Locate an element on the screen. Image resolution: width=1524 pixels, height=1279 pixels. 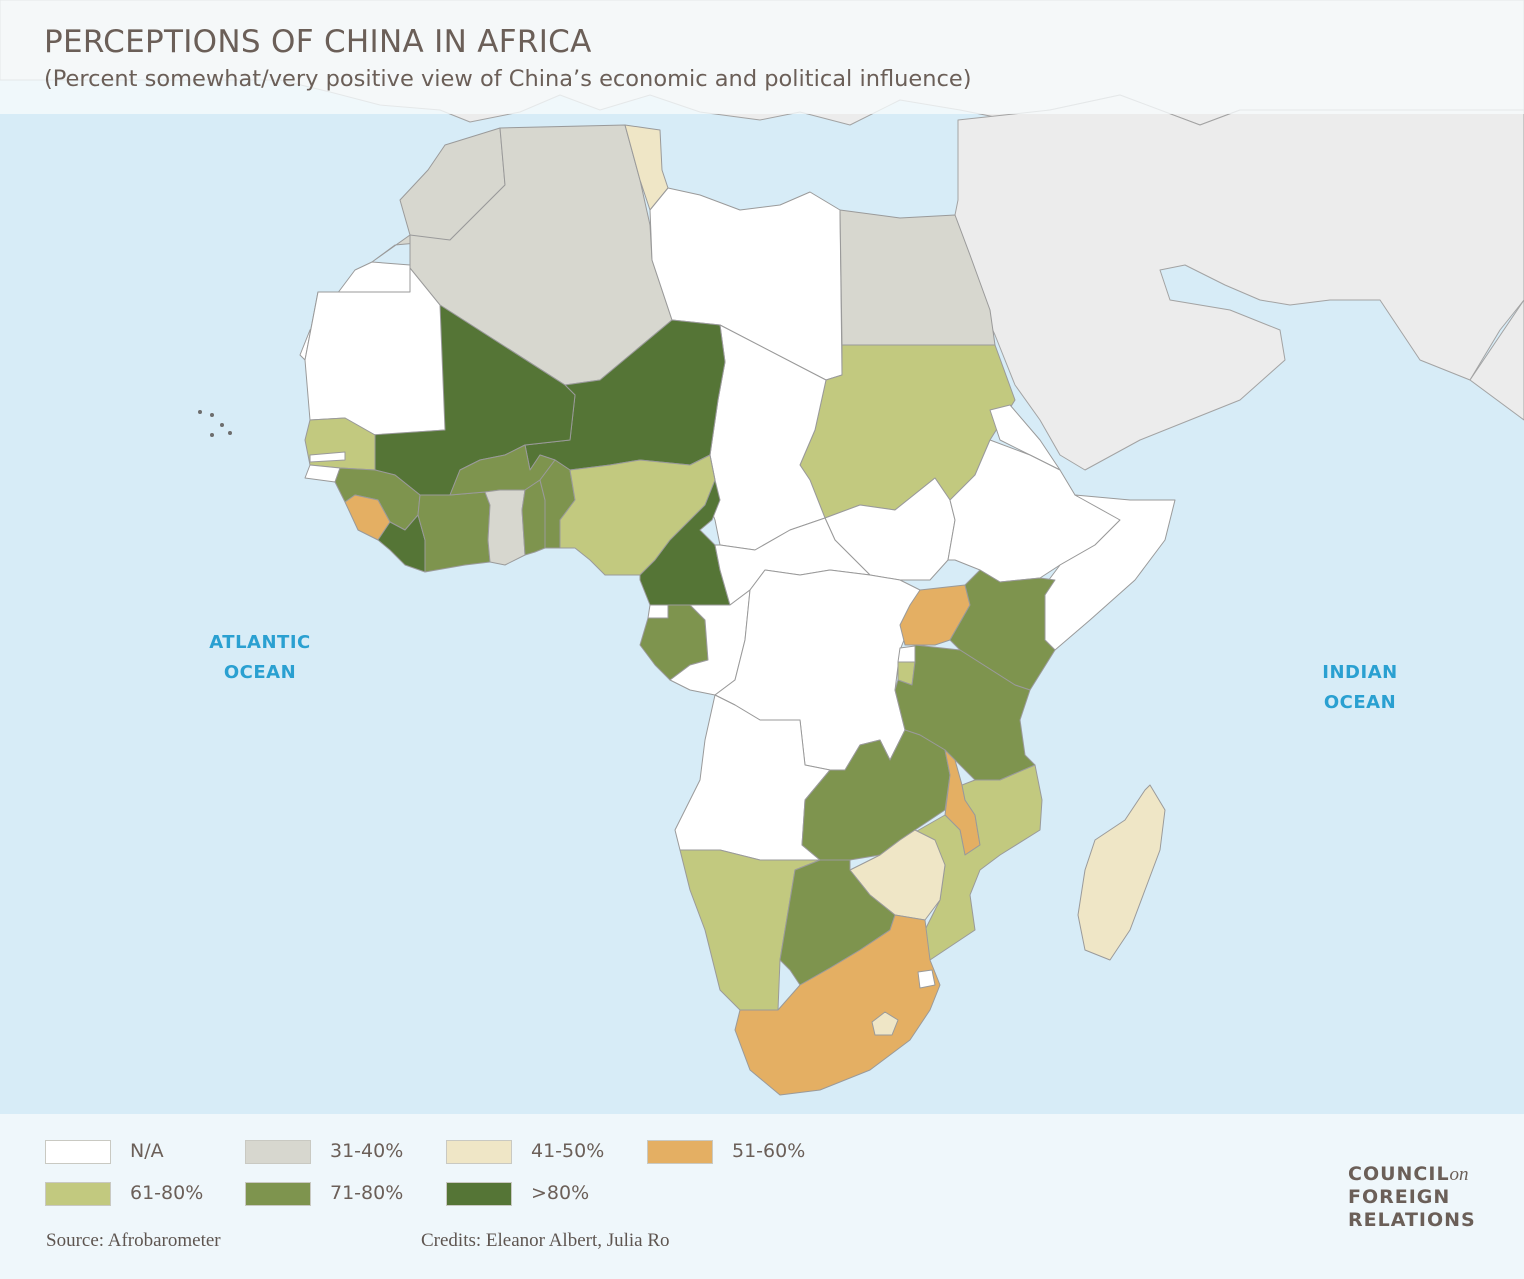
gambia is located at coordinates (327, 457).